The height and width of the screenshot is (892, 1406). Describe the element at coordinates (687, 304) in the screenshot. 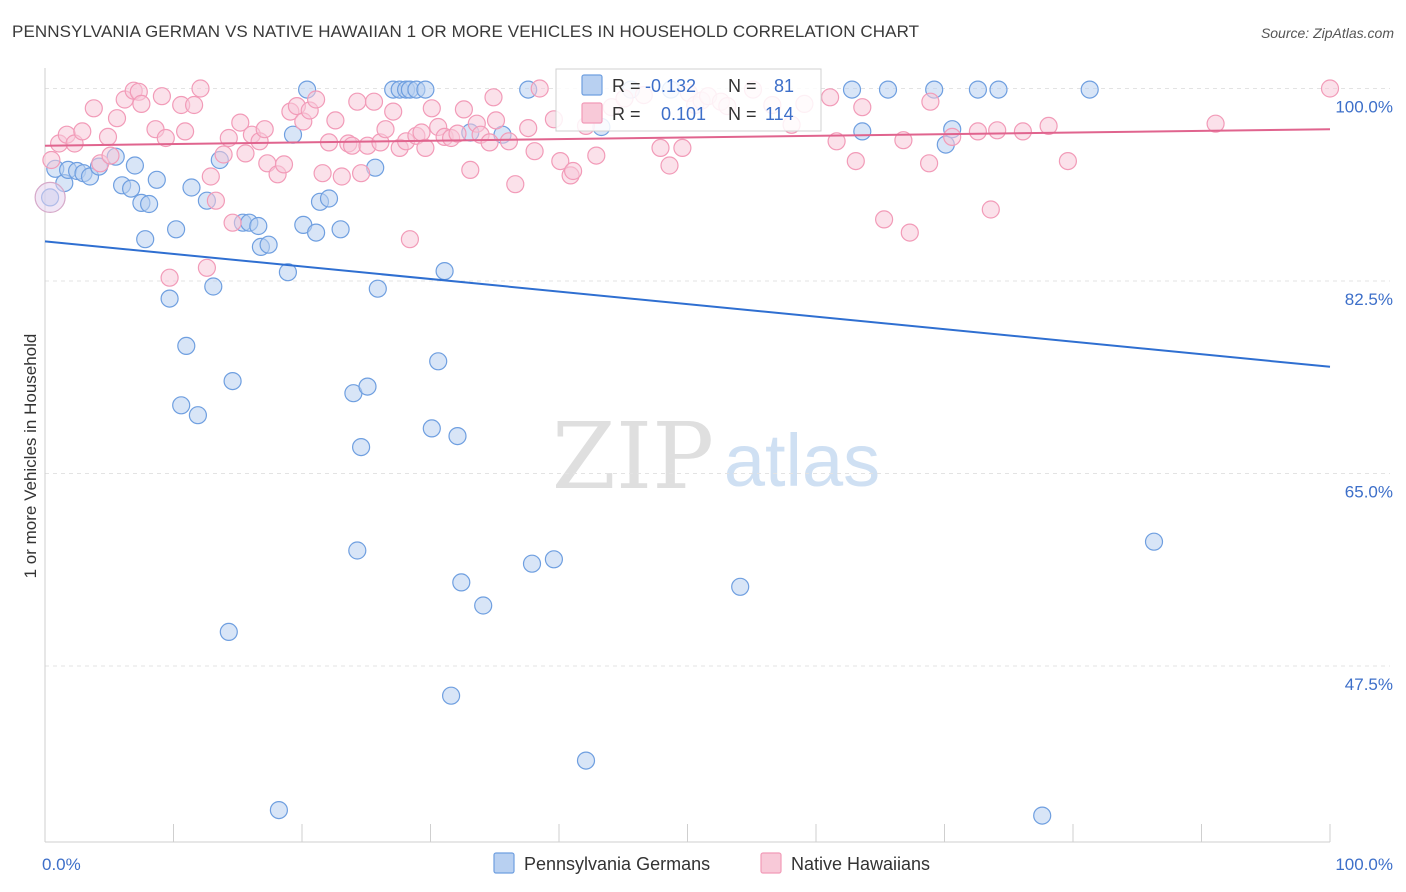

I see `trend-line-pennsylvania-germans` at that location.